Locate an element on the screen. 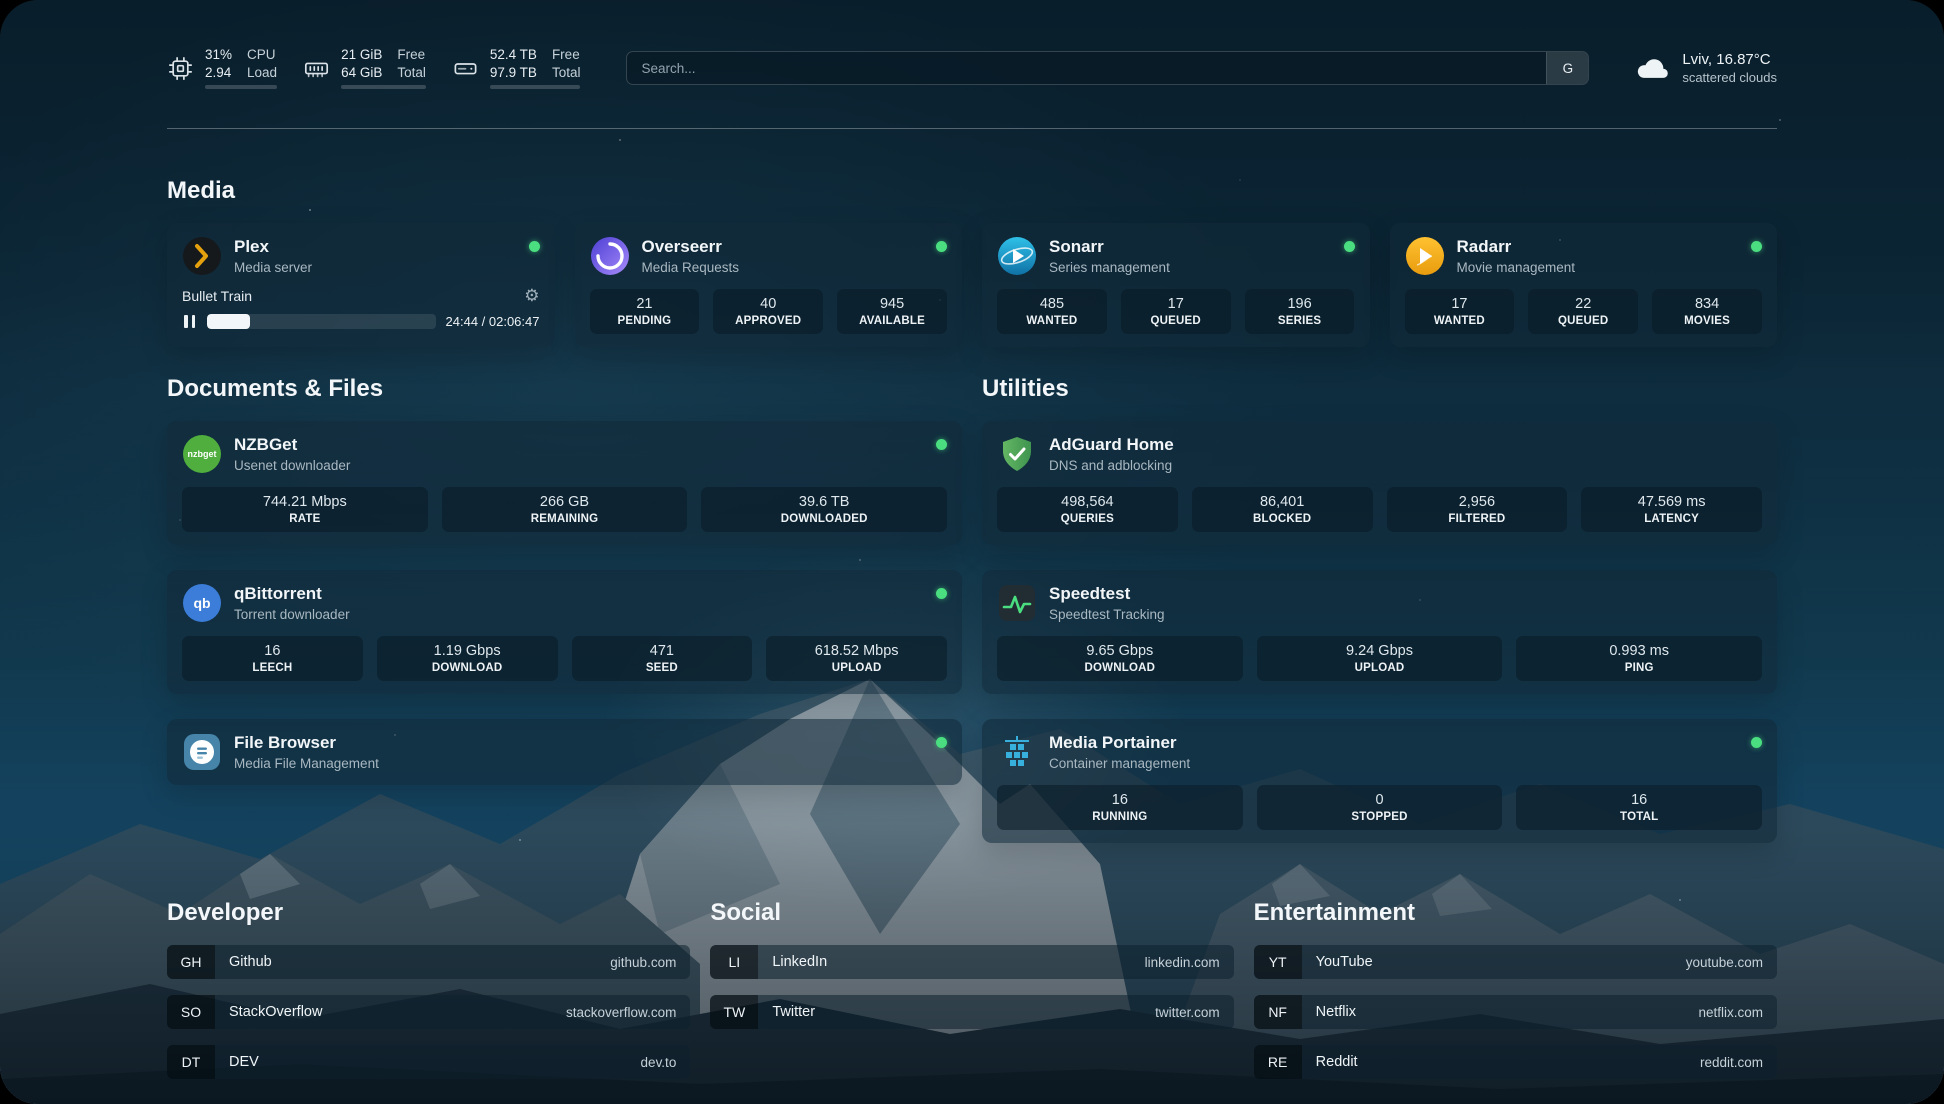 The width and height of the screenshot is (1944, 1104). bookmark-url: youtube.com is located at coordinates (1724, 962).